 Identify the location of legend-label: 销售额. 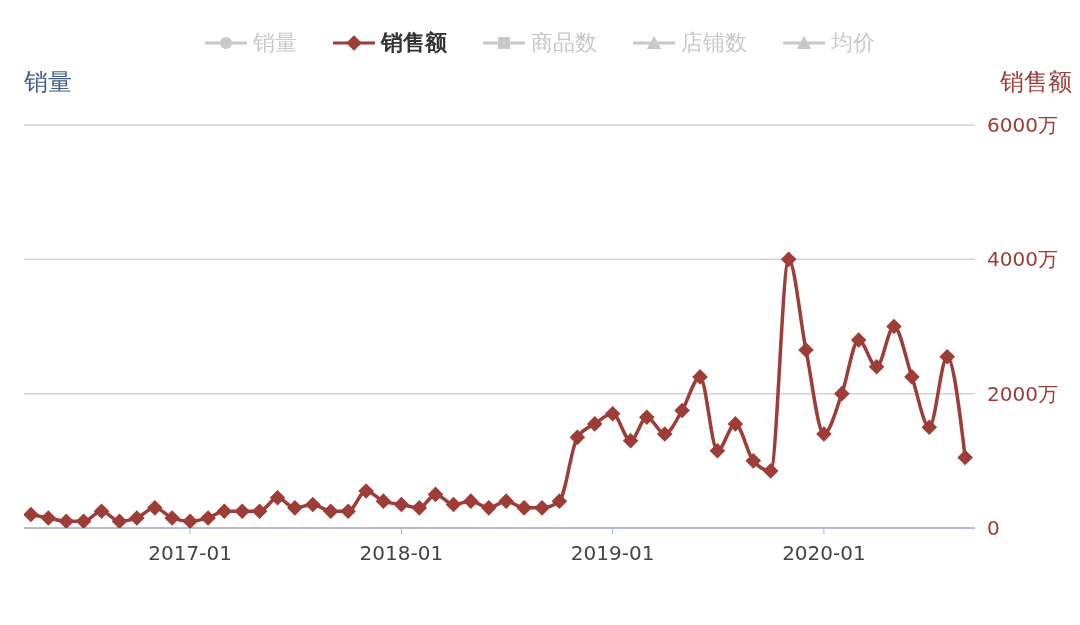
(414, 43).